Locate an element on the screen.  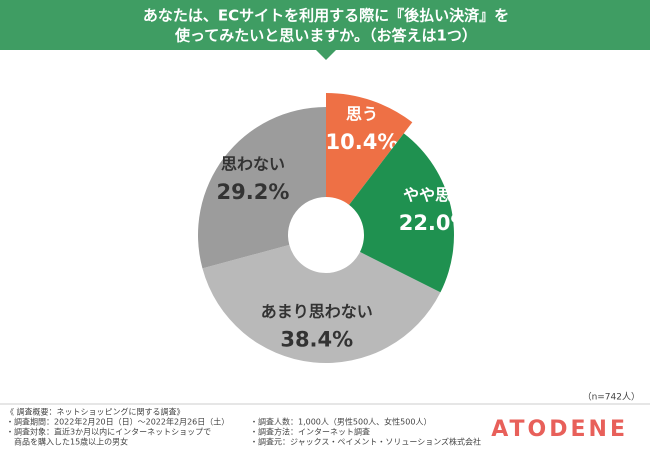
title-banner is located at coordinates (325, 25).